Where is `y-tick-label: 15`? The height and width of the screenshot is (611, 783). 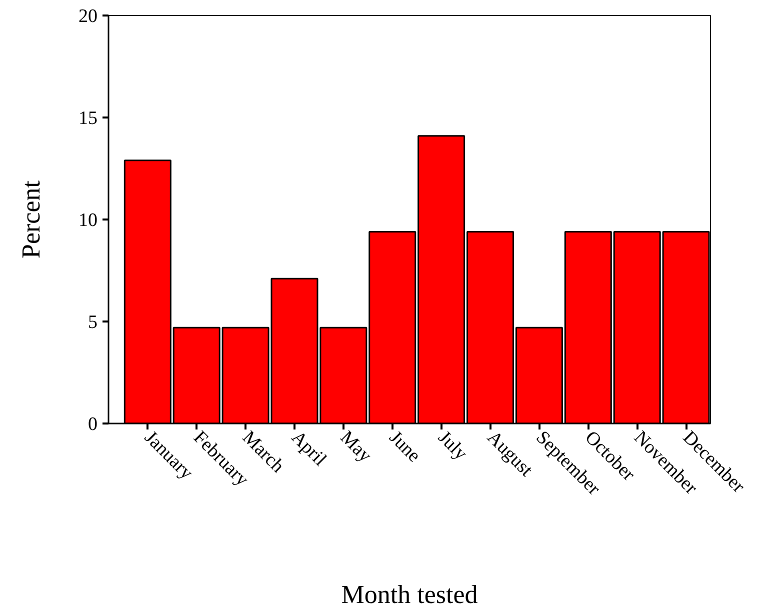 y-tick-label: 15 is located at coordinates (88, 118).